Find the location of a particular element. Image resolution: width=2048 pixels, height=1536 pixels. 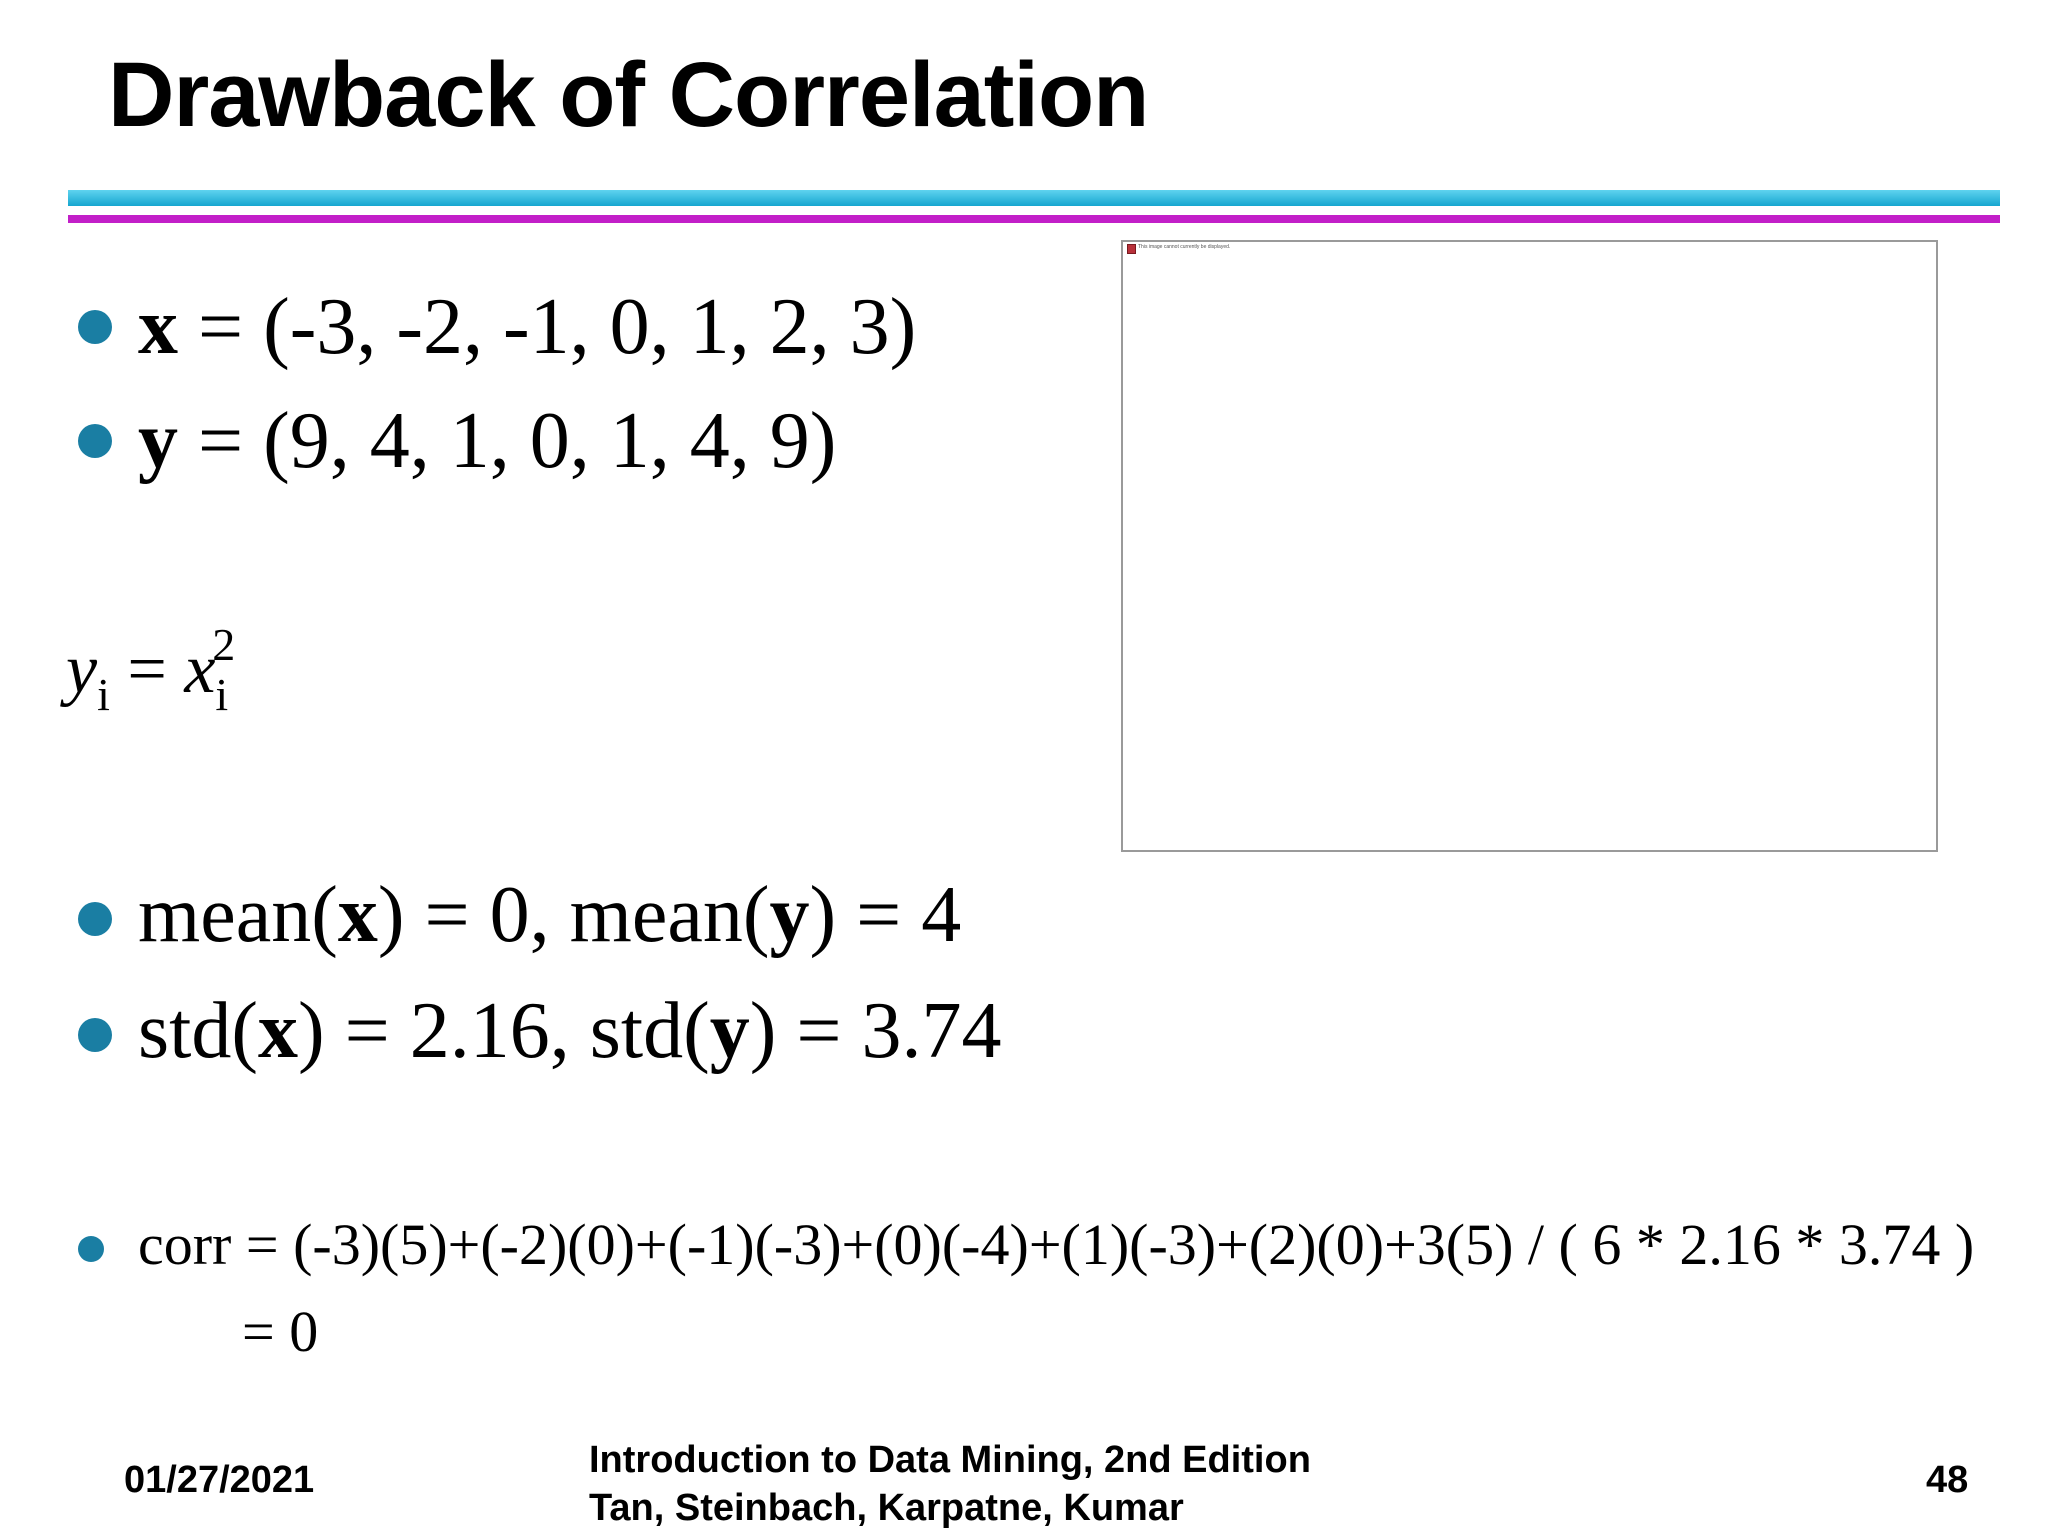

var-x: x is located at coordinates (158, 327).